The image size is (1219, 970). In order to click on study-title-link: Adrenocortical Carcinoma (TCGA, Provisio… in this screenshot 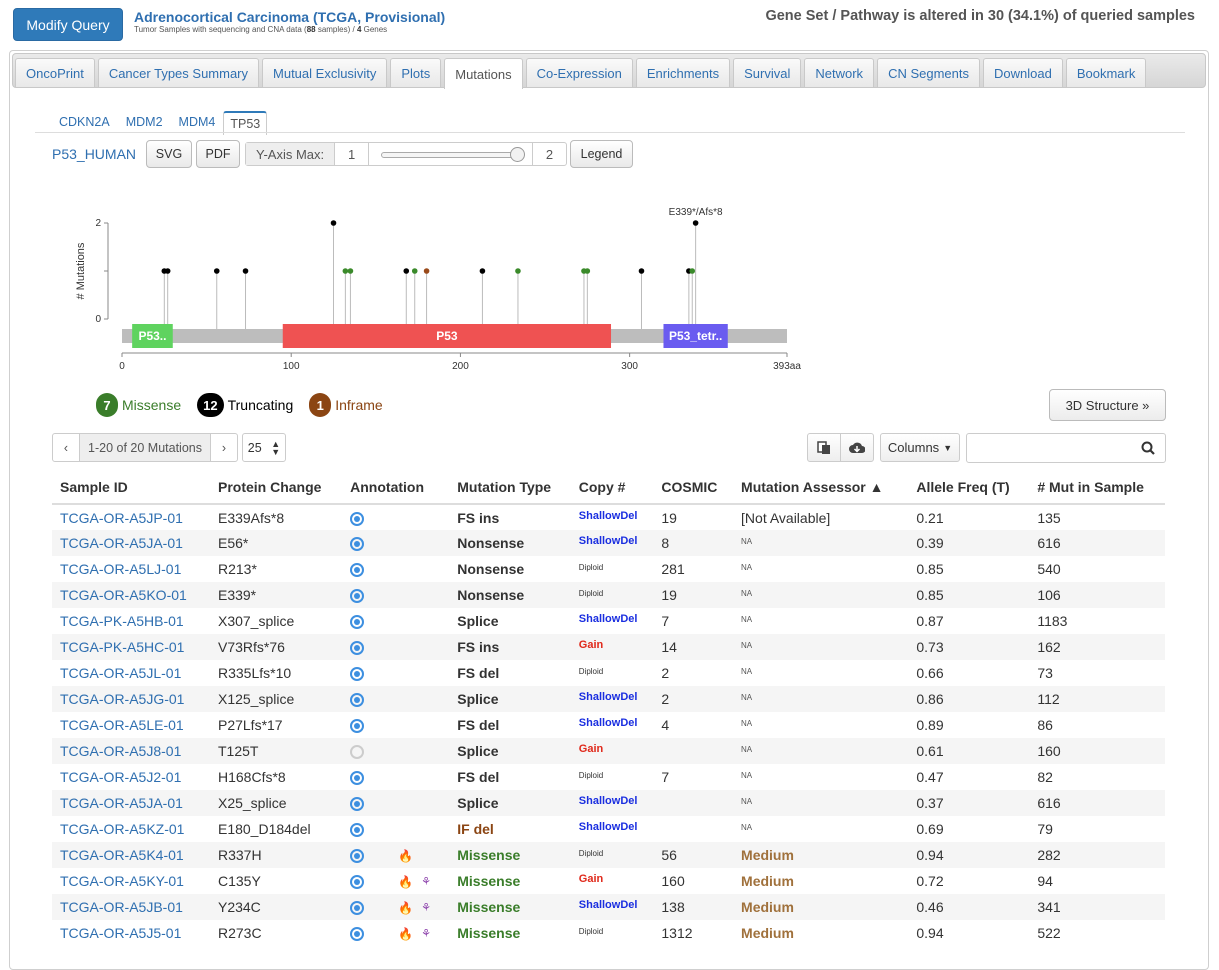, I will do `click(290, 17)`.